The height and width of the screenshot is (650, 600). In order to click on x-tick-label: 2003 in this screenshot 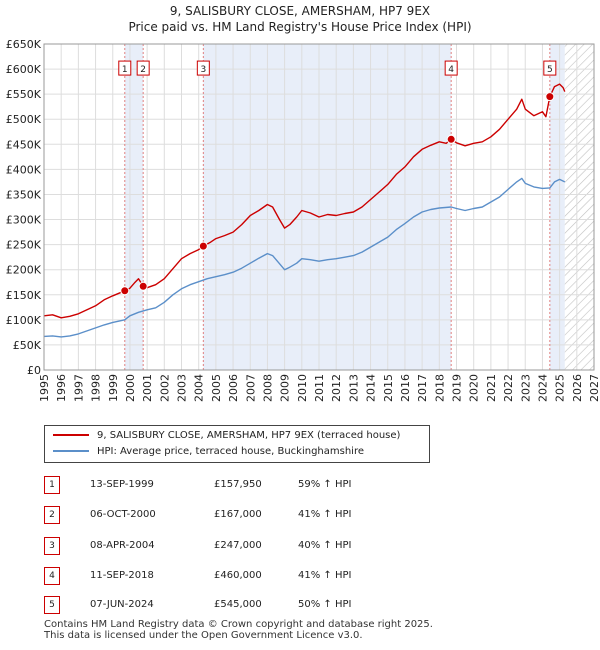, I will do `click(182, 388)`.